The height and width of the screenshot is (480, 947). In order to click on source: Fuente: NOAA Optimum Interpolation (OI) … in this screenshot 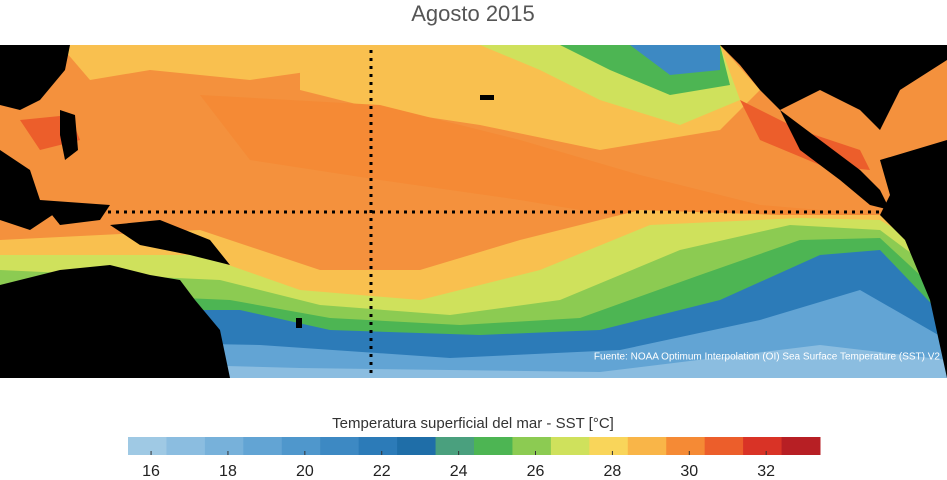, I will do `click(767, 357)`.